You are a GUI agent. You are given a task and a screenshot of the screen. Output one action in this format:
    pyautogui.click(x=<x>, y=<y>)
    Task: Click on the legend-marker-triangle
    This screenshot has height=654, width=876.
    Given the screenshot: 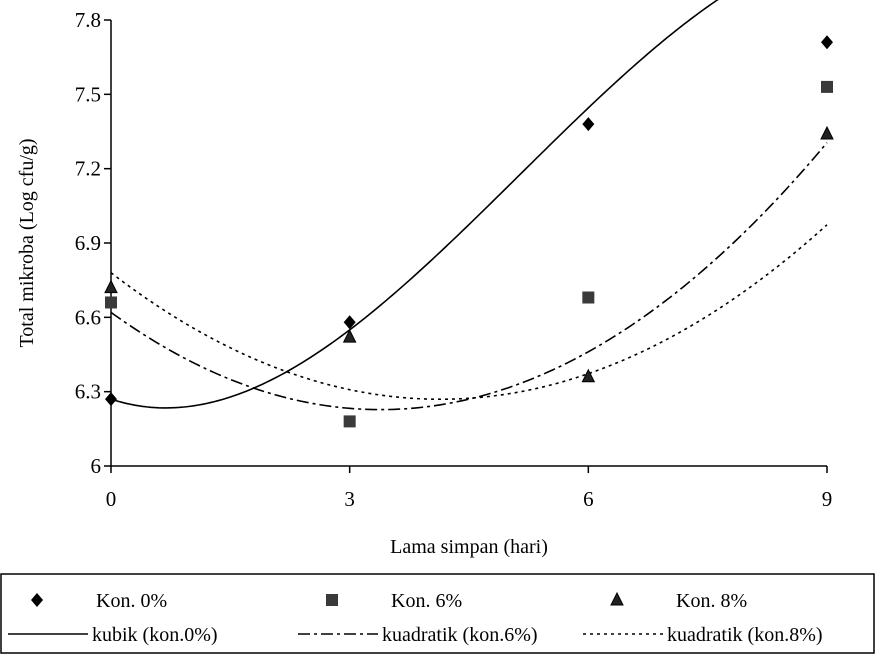 What is the action you would take?
    pyautogui.click(x=617, y=598)
    